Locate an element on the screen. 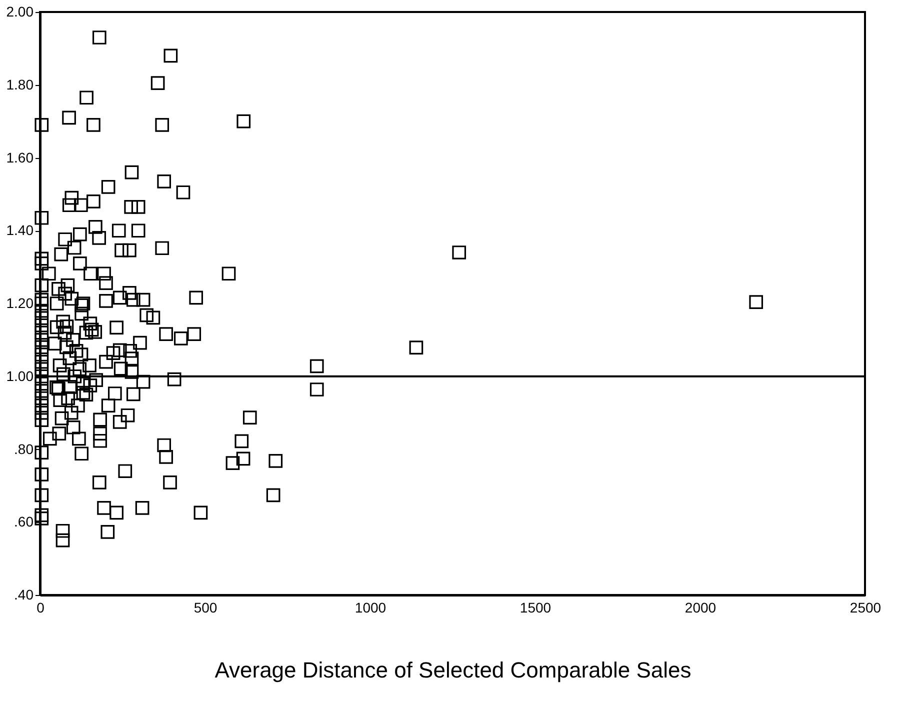  x-tick-label: 2000 is located at coordinates (700, 608).